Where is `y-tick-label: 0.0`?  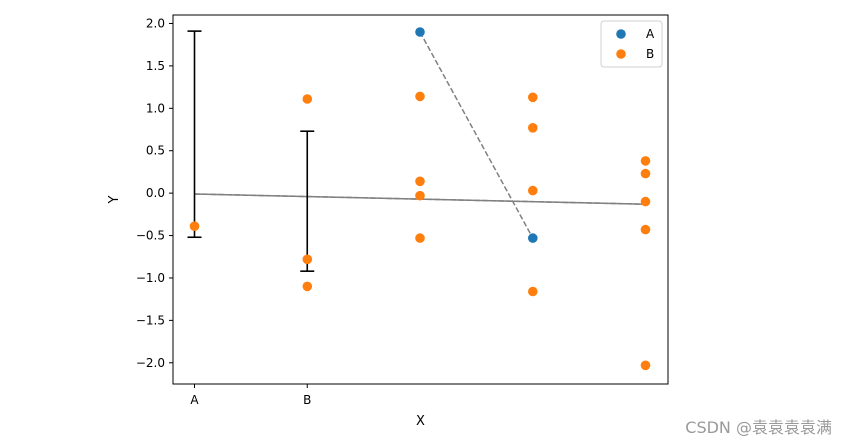 y-tick-label: 0.0 is located at coordinates (155, 193).